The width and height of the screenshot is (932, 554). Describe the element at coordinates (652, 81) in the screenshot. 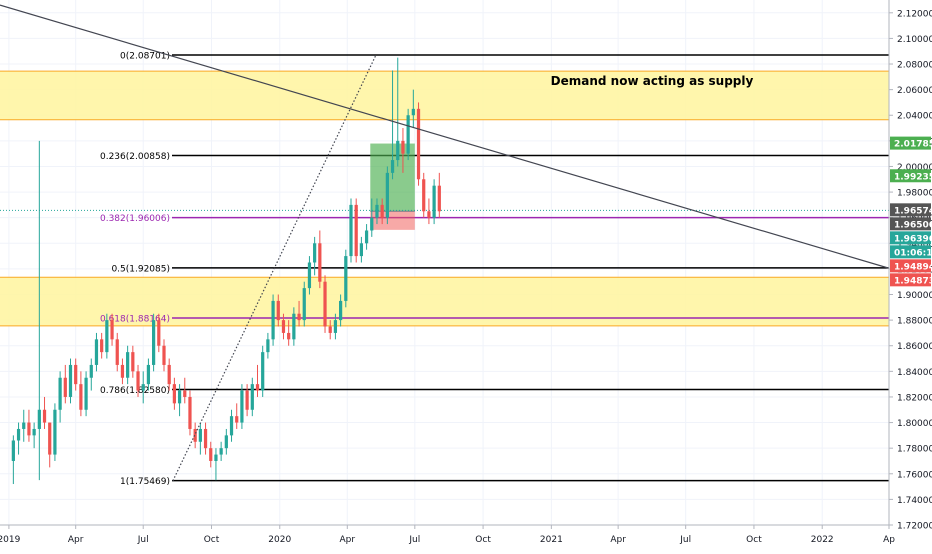

I see `annotation-text: Demand now acting as supply` at that location.